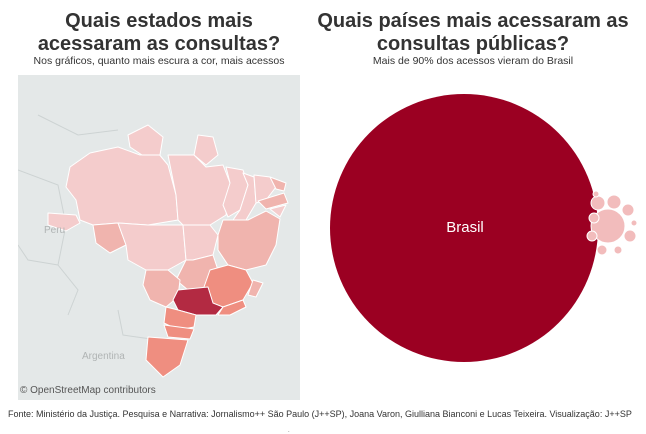  Describe the element at coordinates (64, 222) in the screenshot. I see `state-acre` at that location.